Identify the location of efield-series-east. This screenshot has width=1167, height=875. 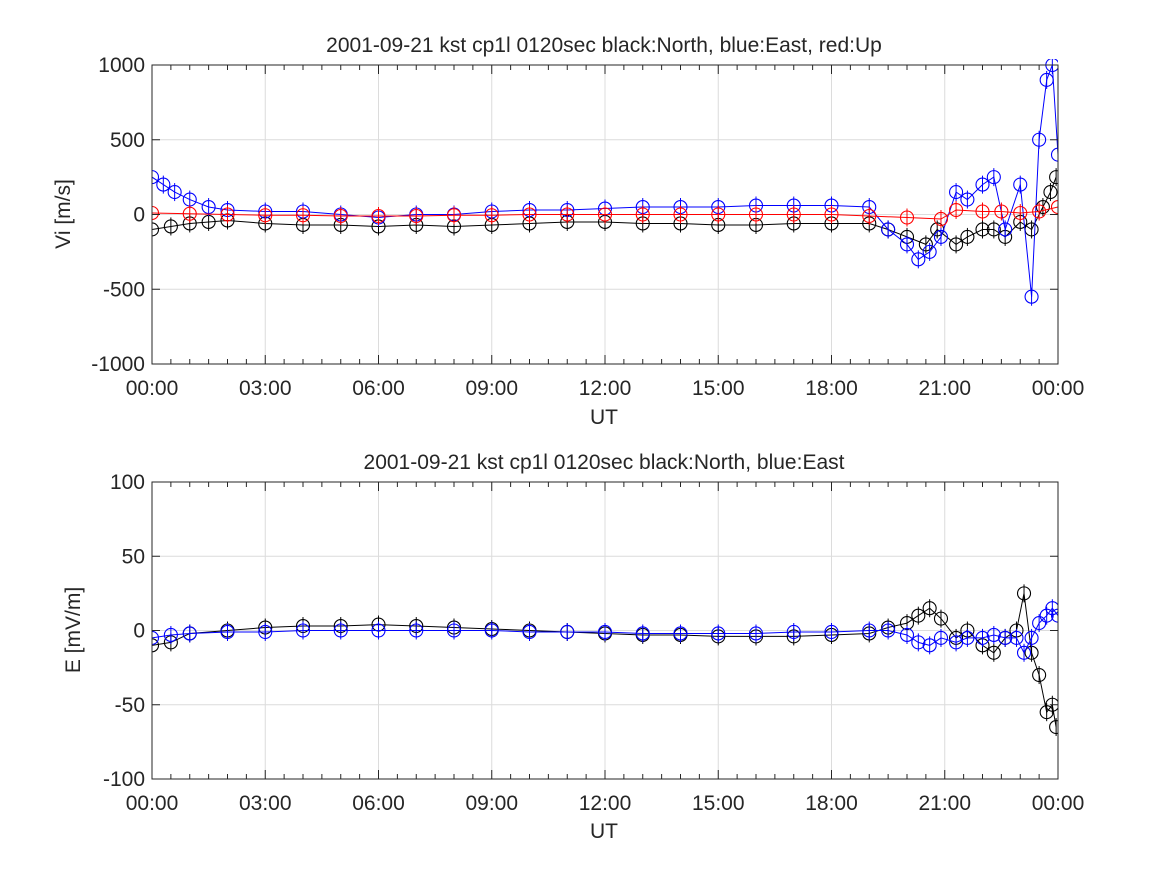
(605, 630).